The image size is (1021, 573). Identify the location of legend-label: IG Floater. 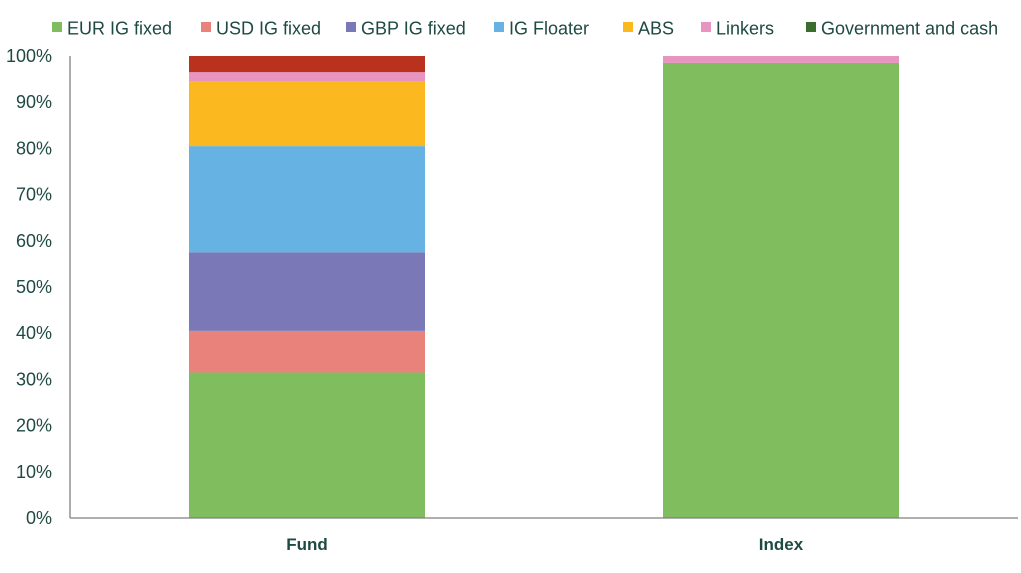
(549, 29).